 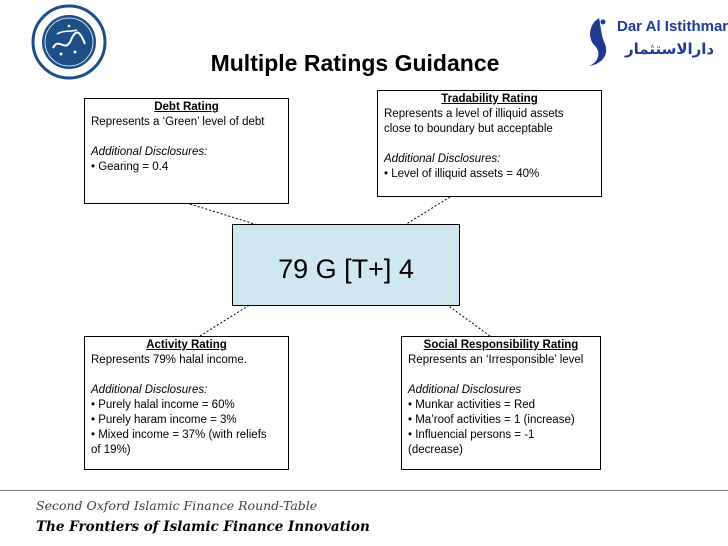 What do you see at coordinates (186, 107) in the screenshot?
I see `debt-rating-heading: Debt Rating` at bounding box center [186, 107].